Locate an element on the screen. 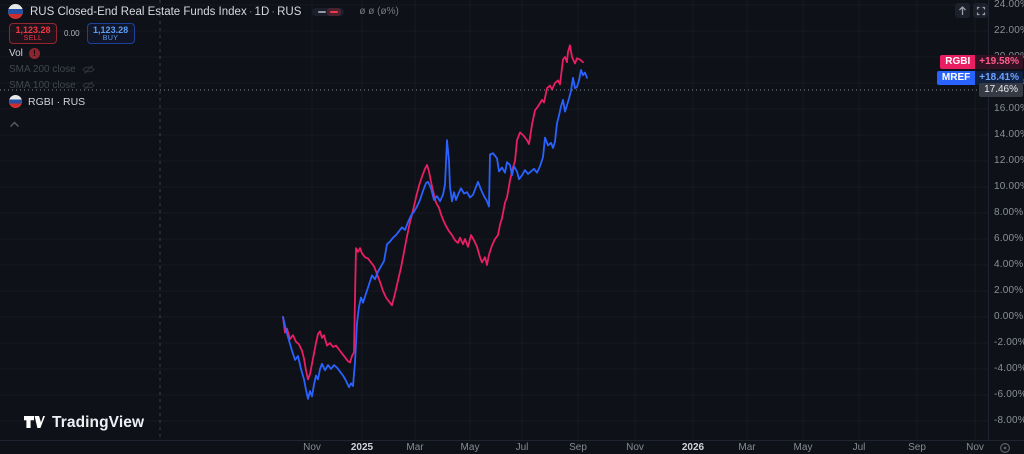 The image size is (1024, 454). ohlc-readout: ø ø (ø%) is located at coordinates (379, 11).